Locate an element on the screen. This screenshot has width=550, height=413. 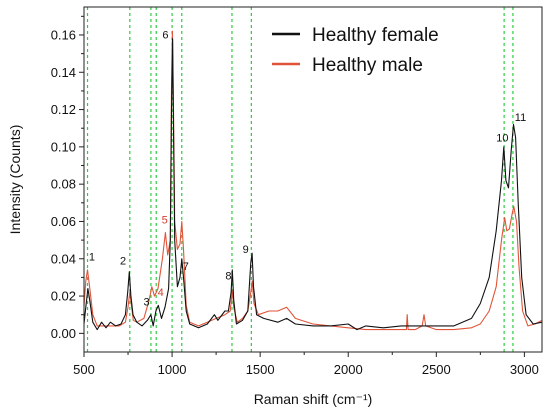
peak-label: 11 is located at coordinates (520, 118).